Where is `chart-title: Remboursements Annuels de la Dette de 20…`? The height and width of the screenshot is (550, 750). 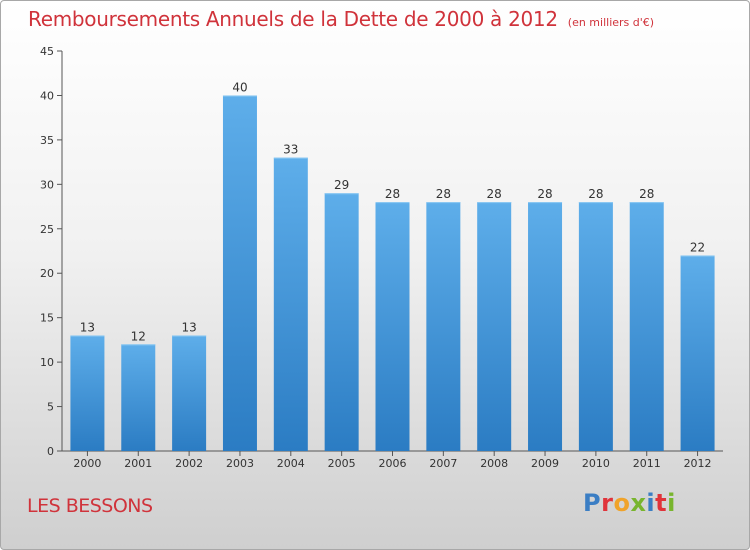 chart-title: Remboursements Annuels de la Dette de 20… is located at coordinates (341, 19).